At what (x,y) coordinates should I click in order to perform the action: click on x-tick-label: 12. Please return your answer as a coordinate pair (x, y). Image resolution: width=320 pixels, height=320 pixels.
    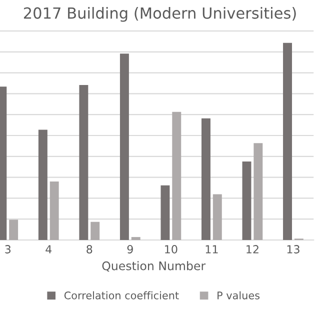
    Looking at the image, I should click on (252, 249).